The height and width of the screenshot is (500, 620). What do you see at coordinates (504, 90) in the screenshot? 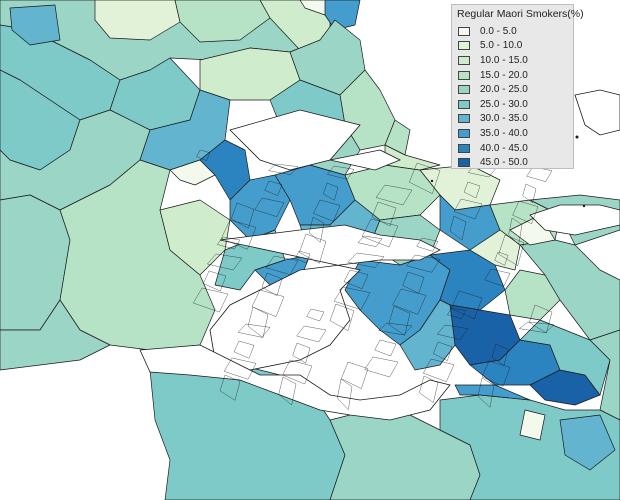
I see `legend-label: 20.0 - 25.0` at bounding box center [504, 90].